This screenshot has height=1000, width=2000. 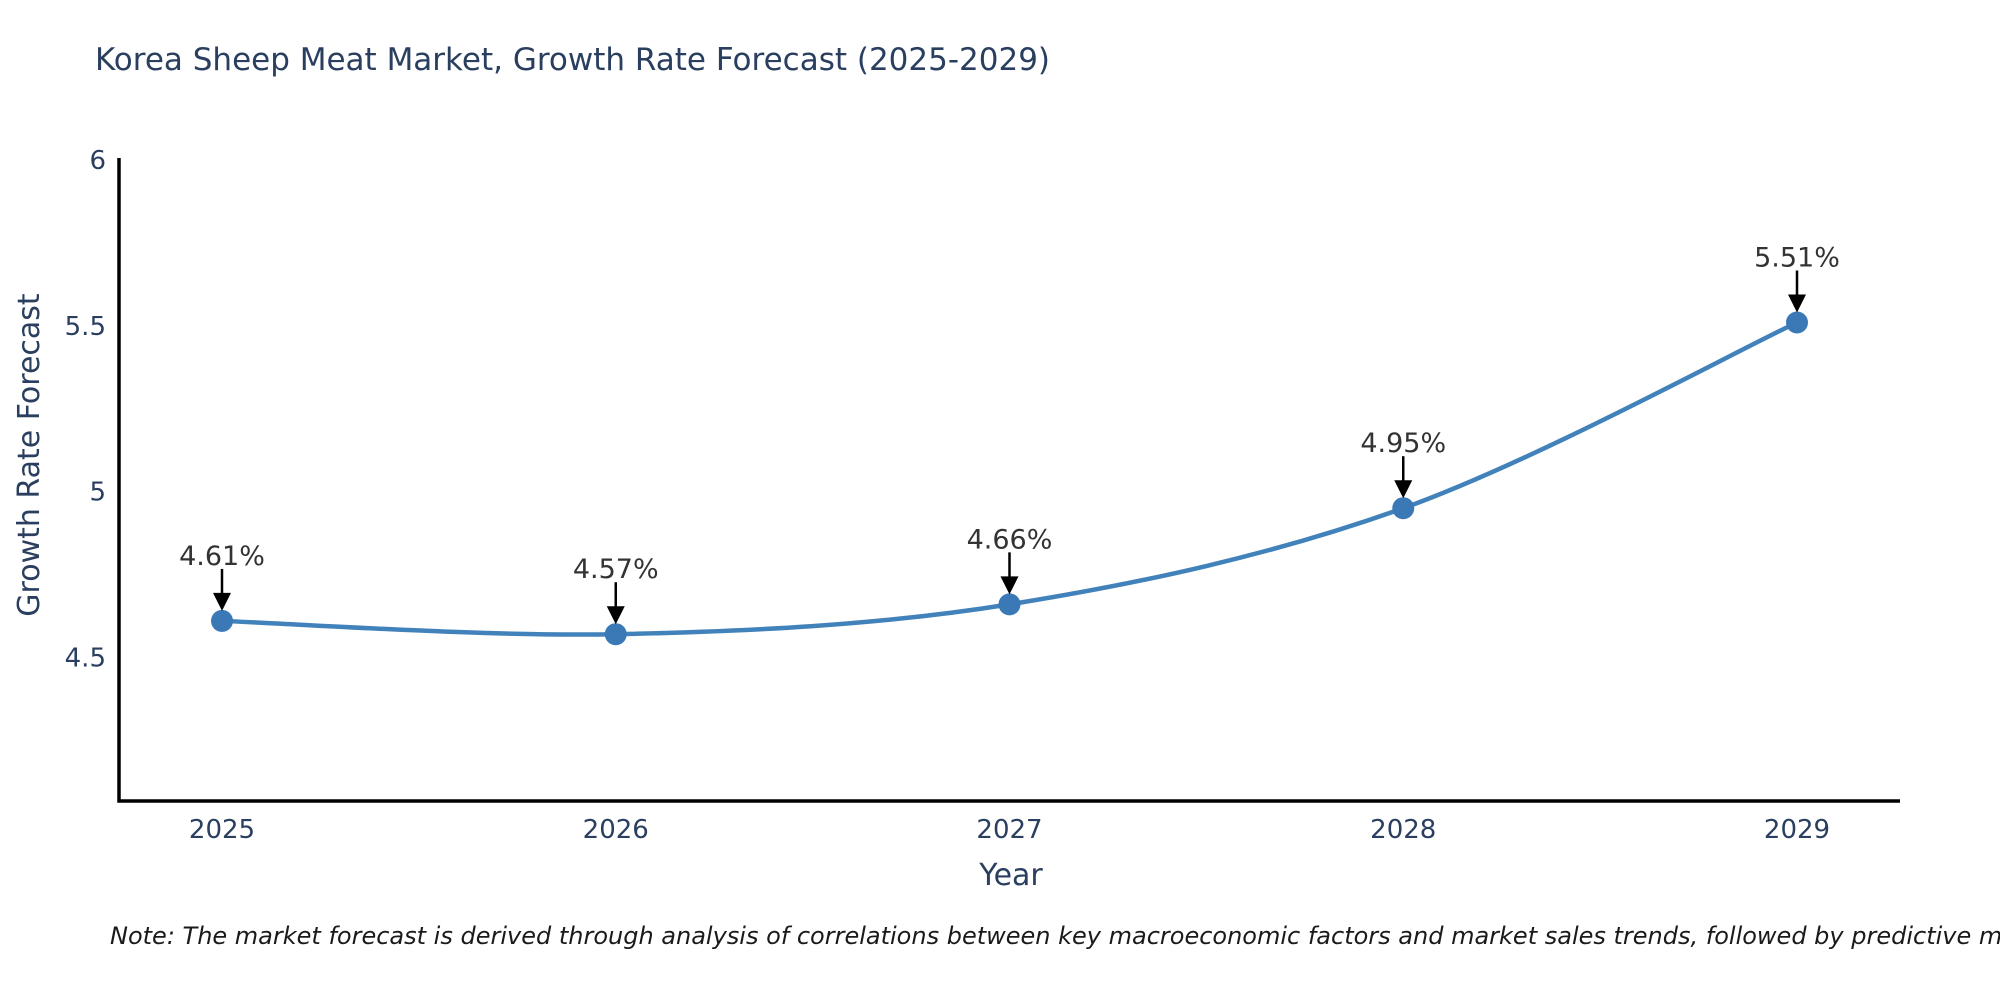 I want to click on x-axis-title: Year, so click(x=1011, y=875).